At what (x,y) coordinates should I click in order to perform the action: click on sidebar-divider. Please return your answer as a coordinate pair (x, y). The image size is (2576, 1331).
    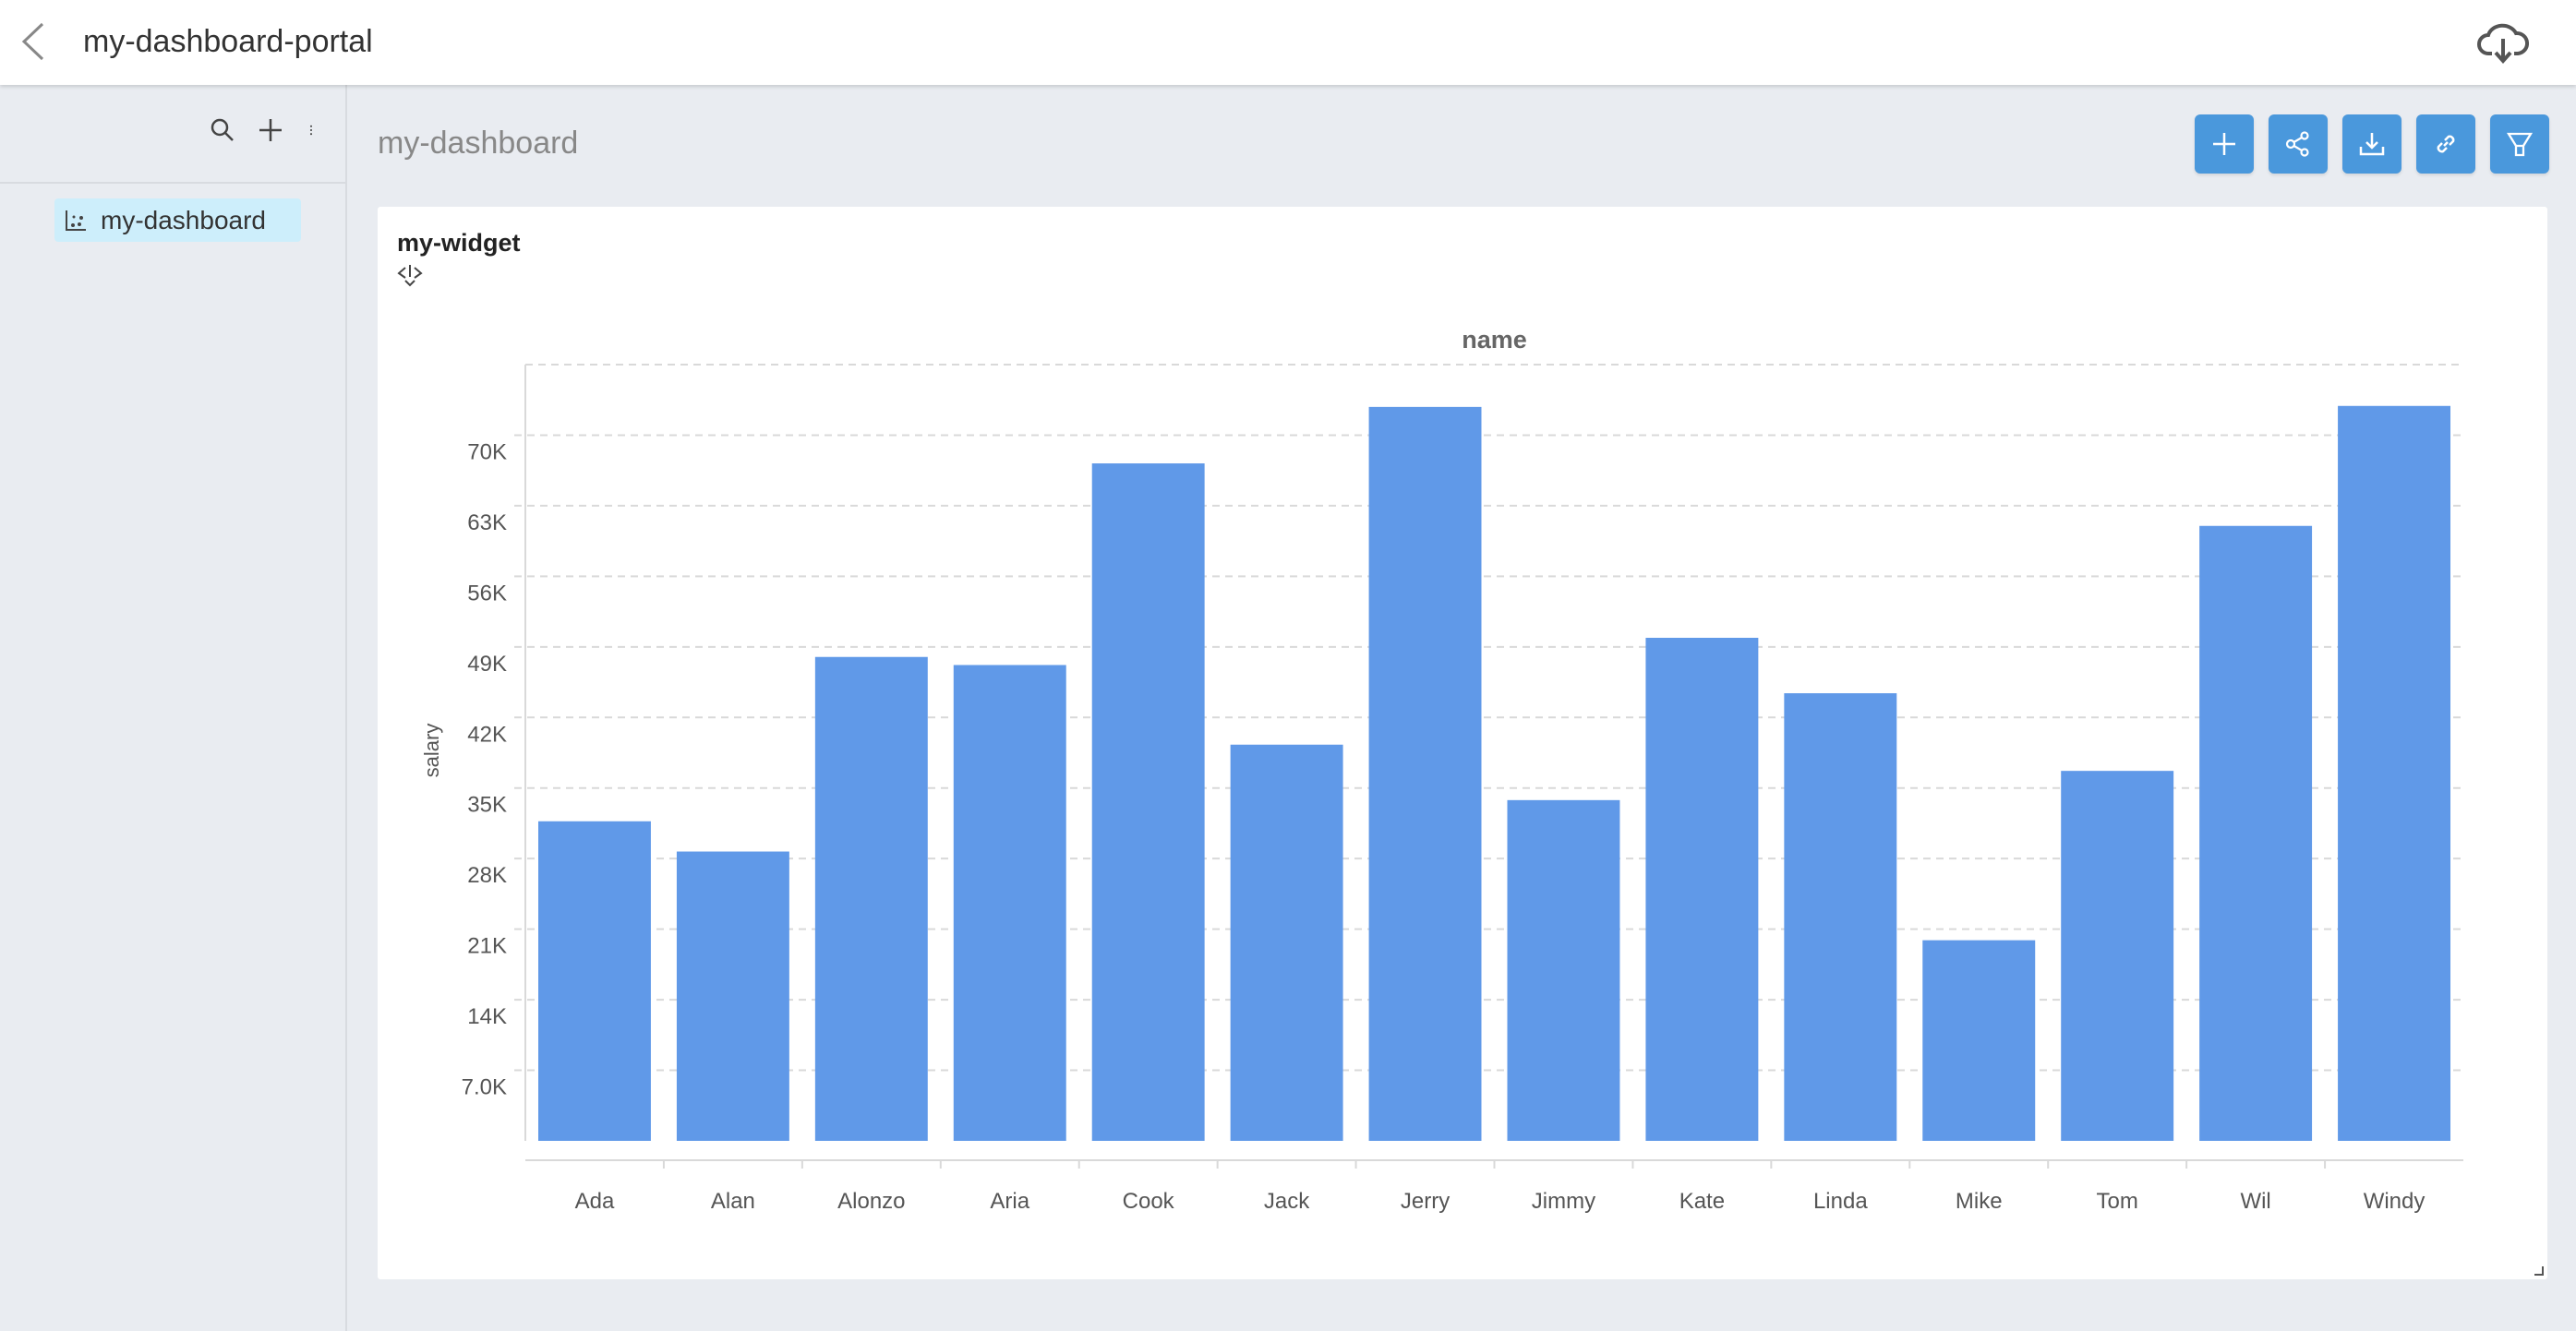
    Looking at the image, I should click on (172, 183).